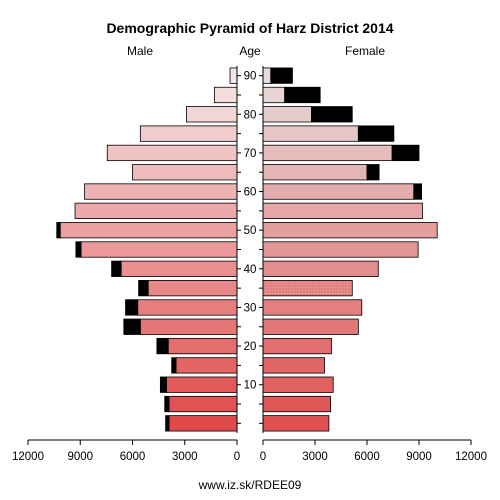 This screenshot has height=500, width=500. What do you see at coordinates (250, 308) in the screenshot?
I see `age-tick-label: 30` at bounding box center [250, 308].